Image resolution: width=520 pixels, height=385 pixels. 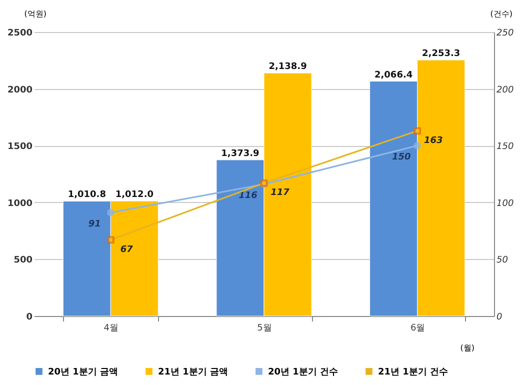 I want to click on y-axis-title: (억원), so click(x=35, y=14).